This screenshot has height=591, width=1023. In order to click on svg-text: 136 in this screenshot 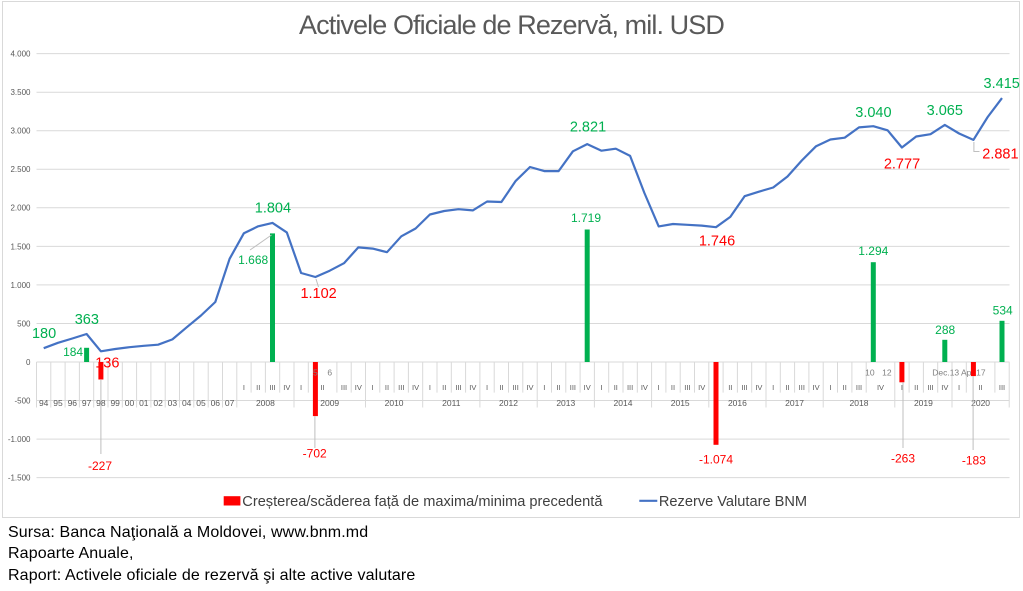, I will do `click(107, 364)`.